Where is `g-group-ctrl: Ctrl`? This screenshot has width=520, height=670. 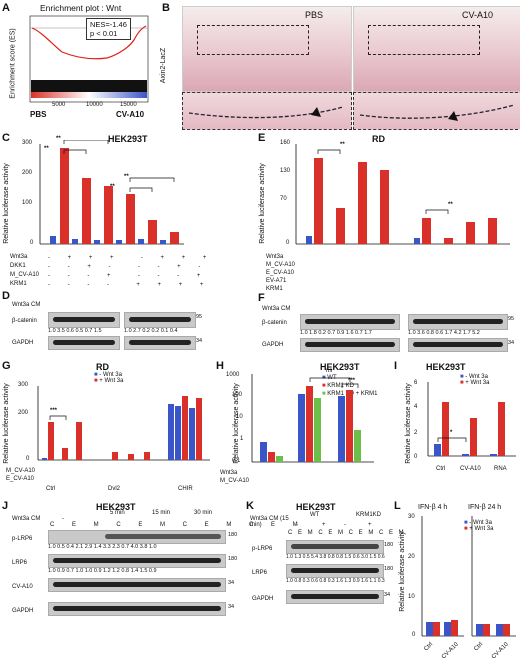 g-group-ctrl: Ctrl is located at coordinates (51, 489).